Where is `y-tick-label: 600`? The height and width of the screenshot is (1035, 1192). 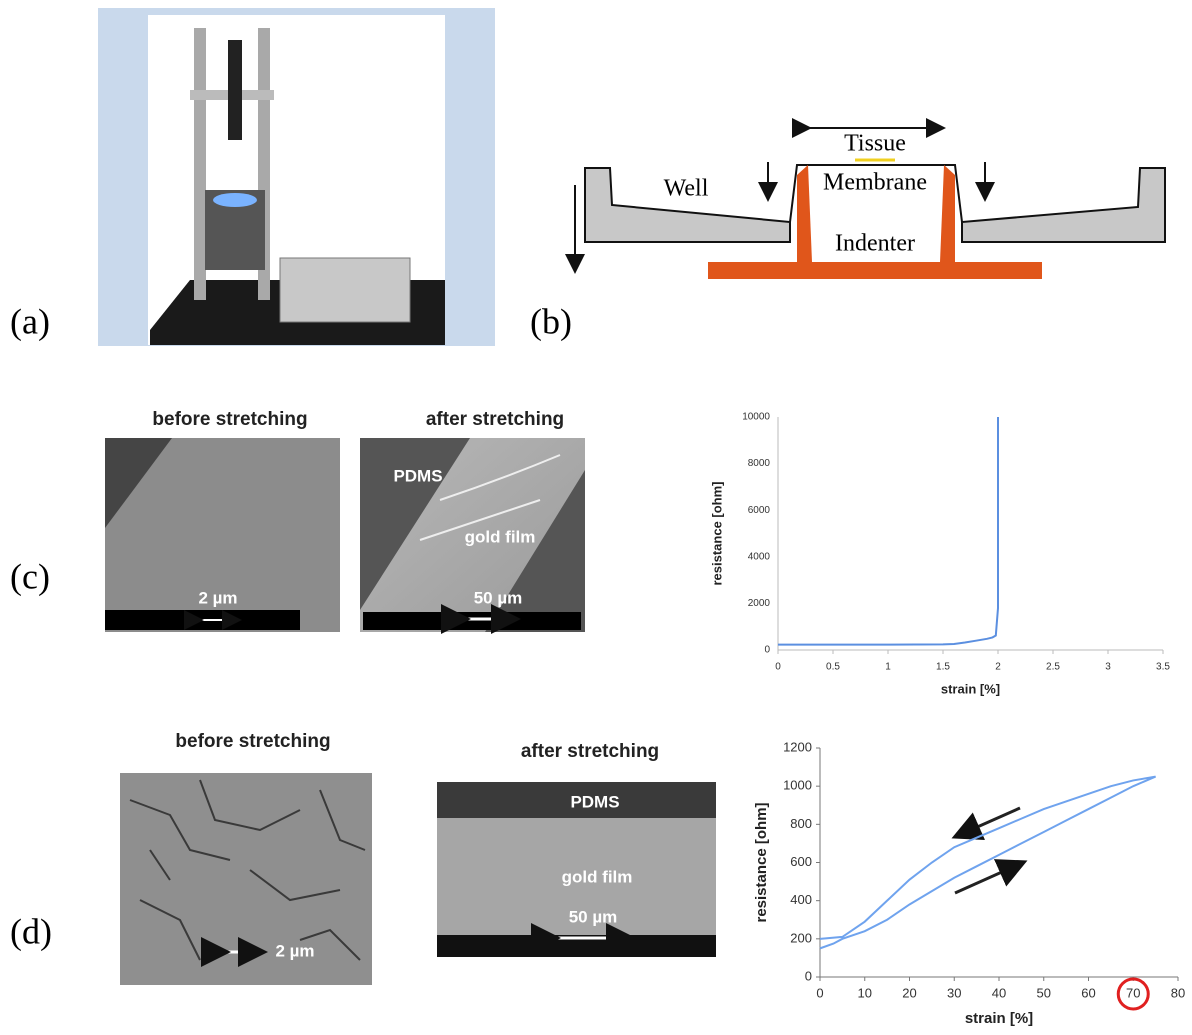 y-tick-label: 600 is located at coordinates (801, 861).